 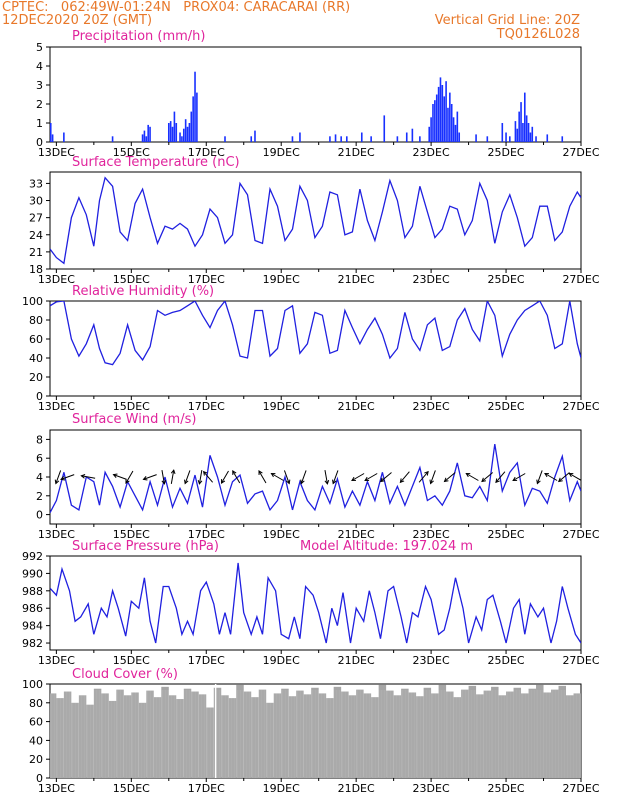 I want to click on precip-title: Precipitation (mm/h), so click(x=138, y=36).